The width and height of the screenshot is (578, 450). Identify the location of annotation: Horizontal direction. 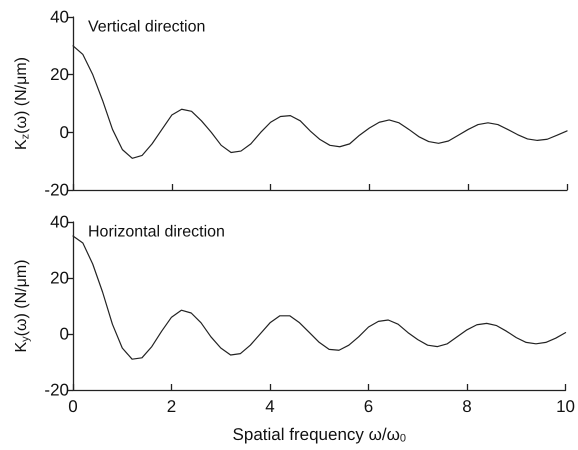
(156, 232).